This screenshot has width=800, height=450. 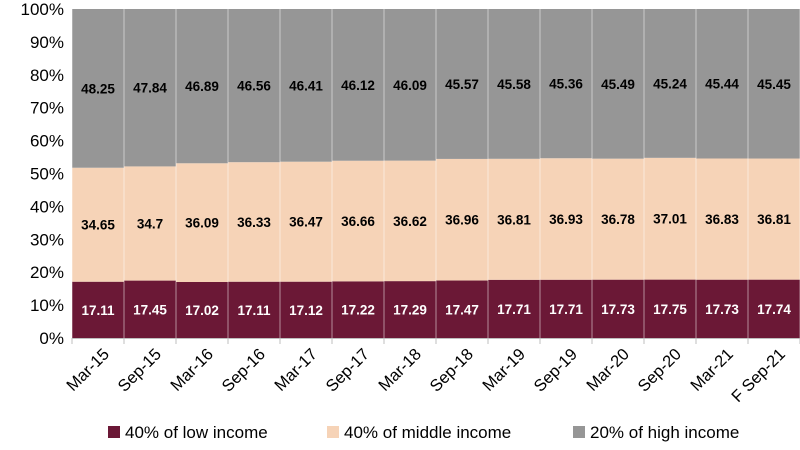 I want to click on x-tick-label: Mar-20, so click(x=608, y=370).